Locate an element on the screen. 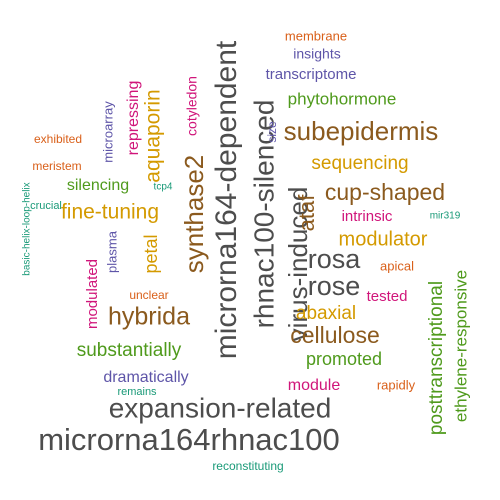  word-expansion-related: expansion-related is located at coordinates (220, 407).